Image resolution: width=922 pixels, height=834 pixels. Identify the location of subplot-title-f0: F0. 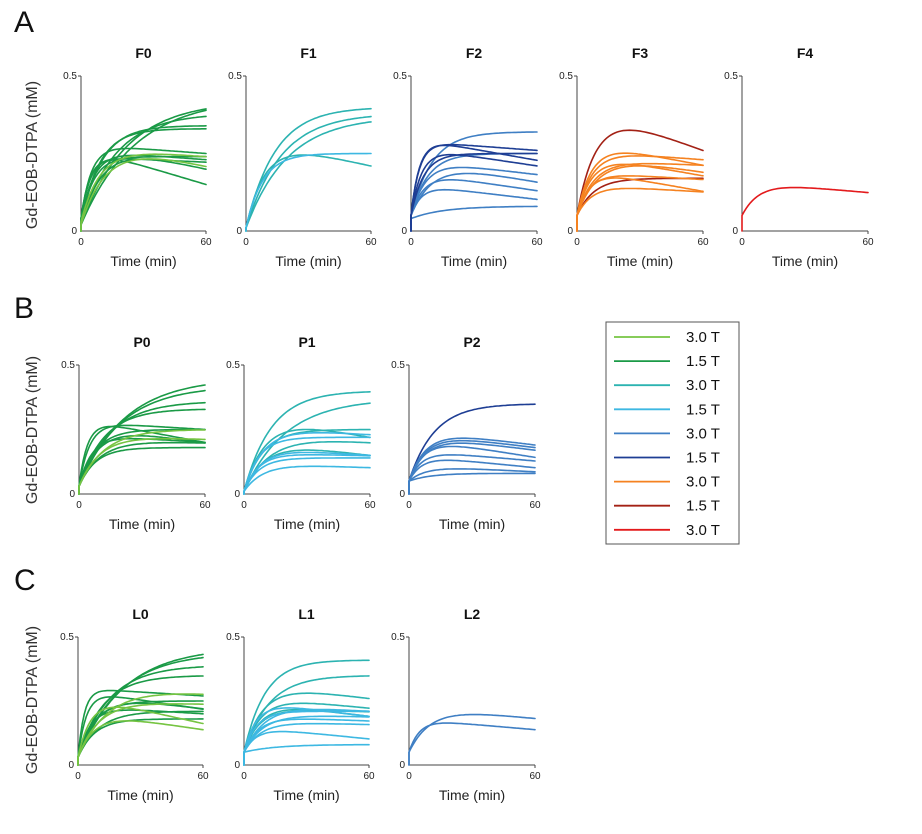
(143, 53).